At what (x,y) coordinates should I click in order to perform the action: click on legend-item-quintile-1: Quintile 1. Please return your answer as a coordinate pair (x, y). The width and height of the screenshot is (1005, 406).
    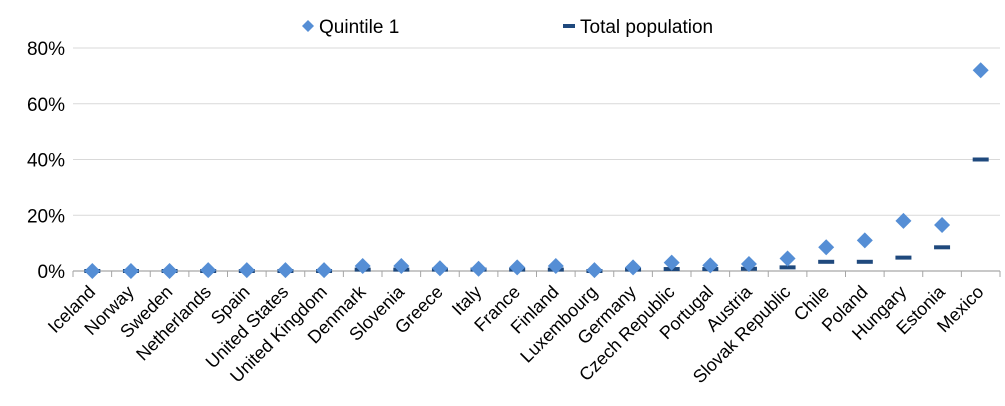
    Looking at the image, I should click on (350, 27).